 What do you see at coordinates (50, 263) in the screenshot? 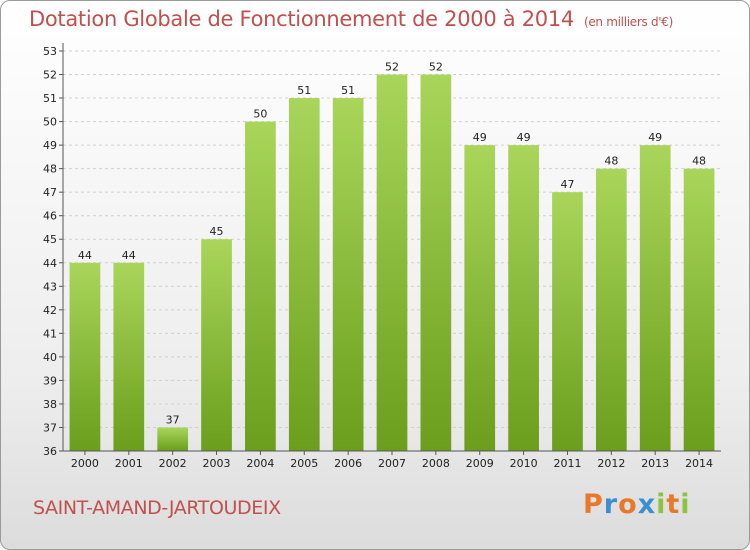
I see `y-tick-label: 44` at bounding box center [50, 263].